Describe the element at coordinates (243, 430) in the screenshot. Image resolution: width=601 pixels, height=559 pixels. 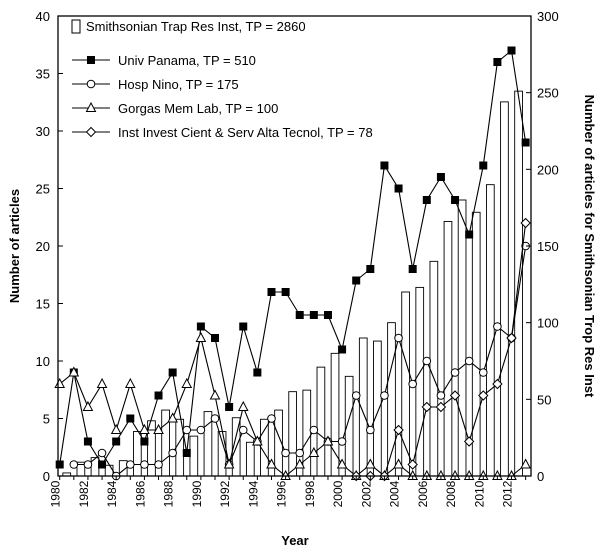
I see `point-1-1993` at that location.